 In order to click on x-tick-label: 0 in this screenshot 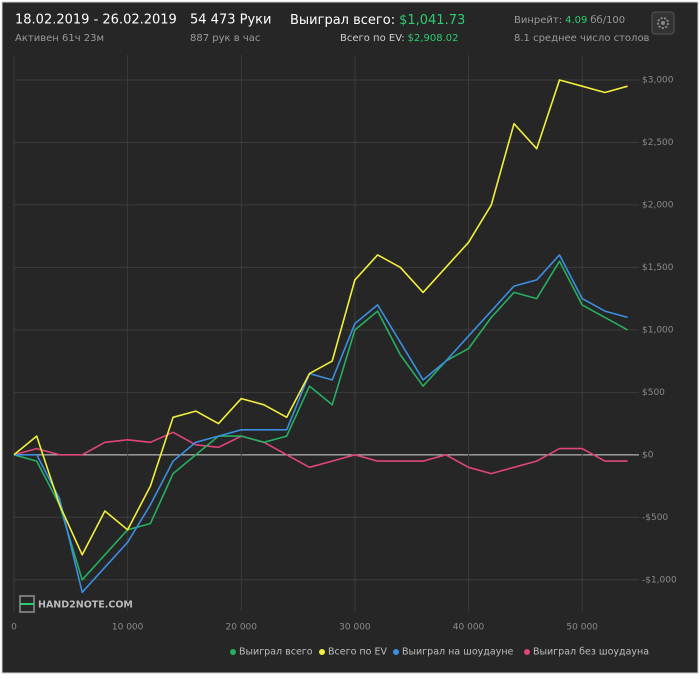, I will do `click(14, 628)`.